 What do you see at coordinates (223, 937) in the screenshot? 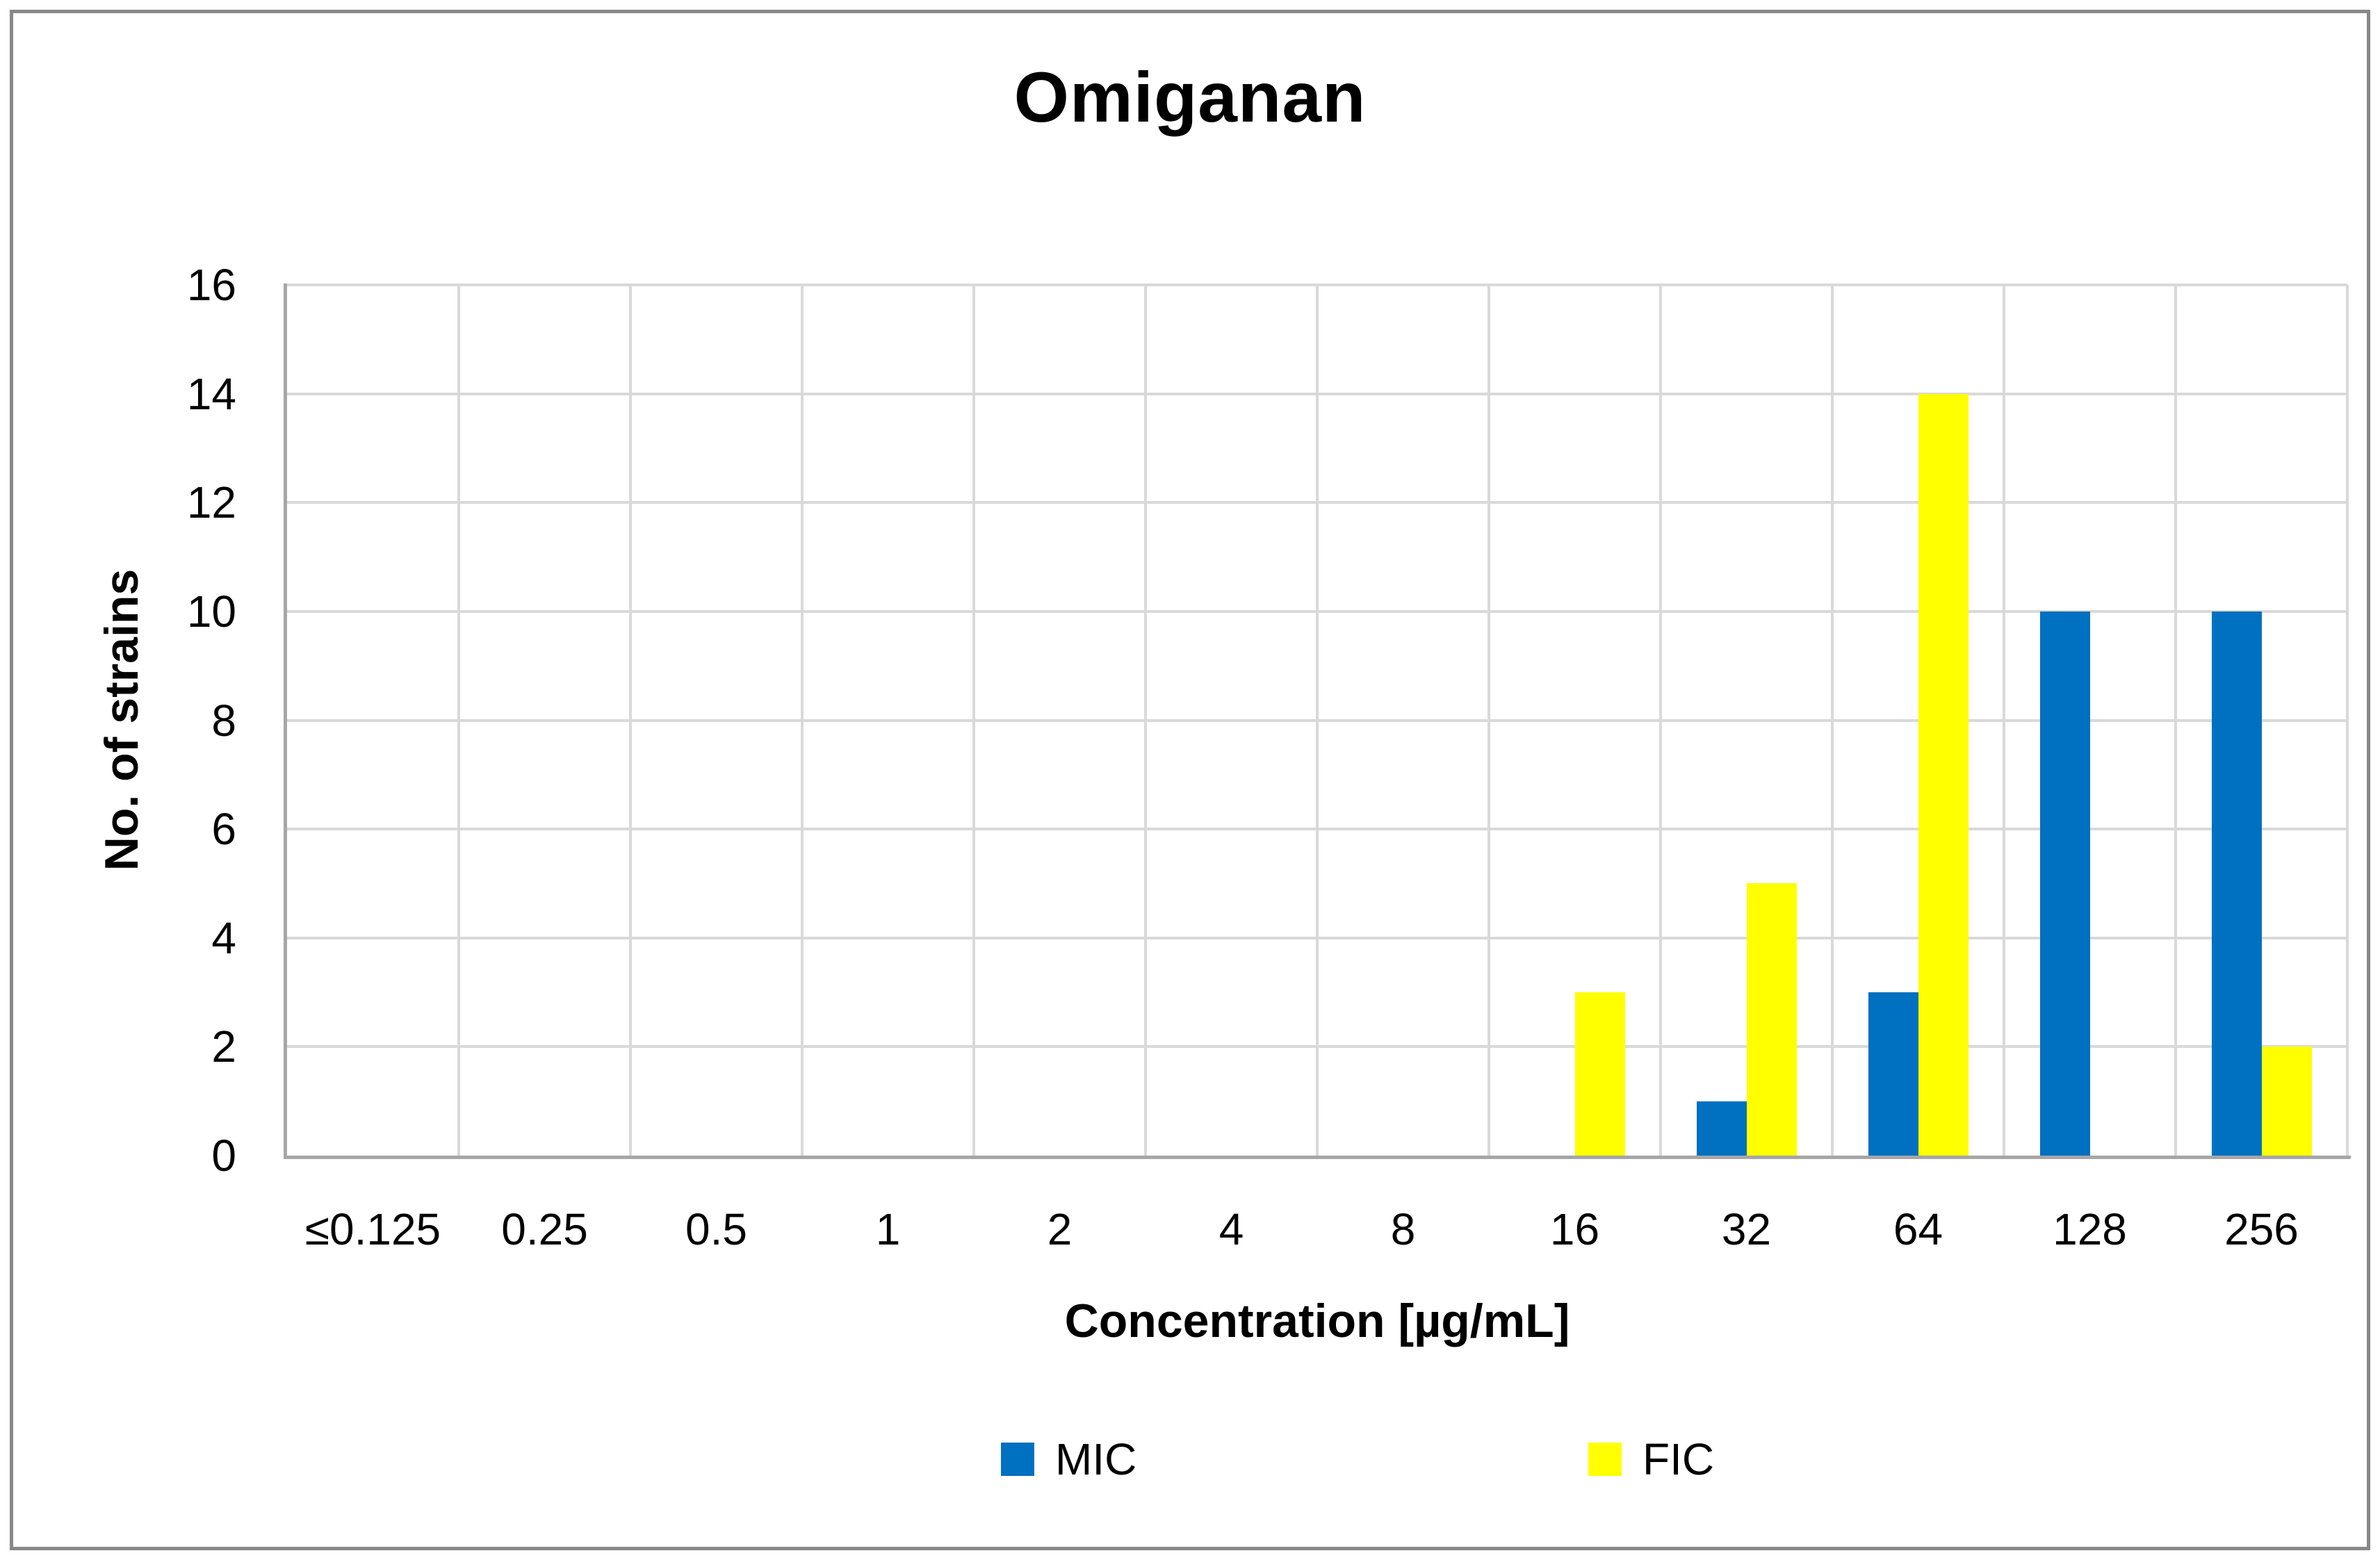
I see `y-tick-label-4: 4` at bounding box center [223, 937].